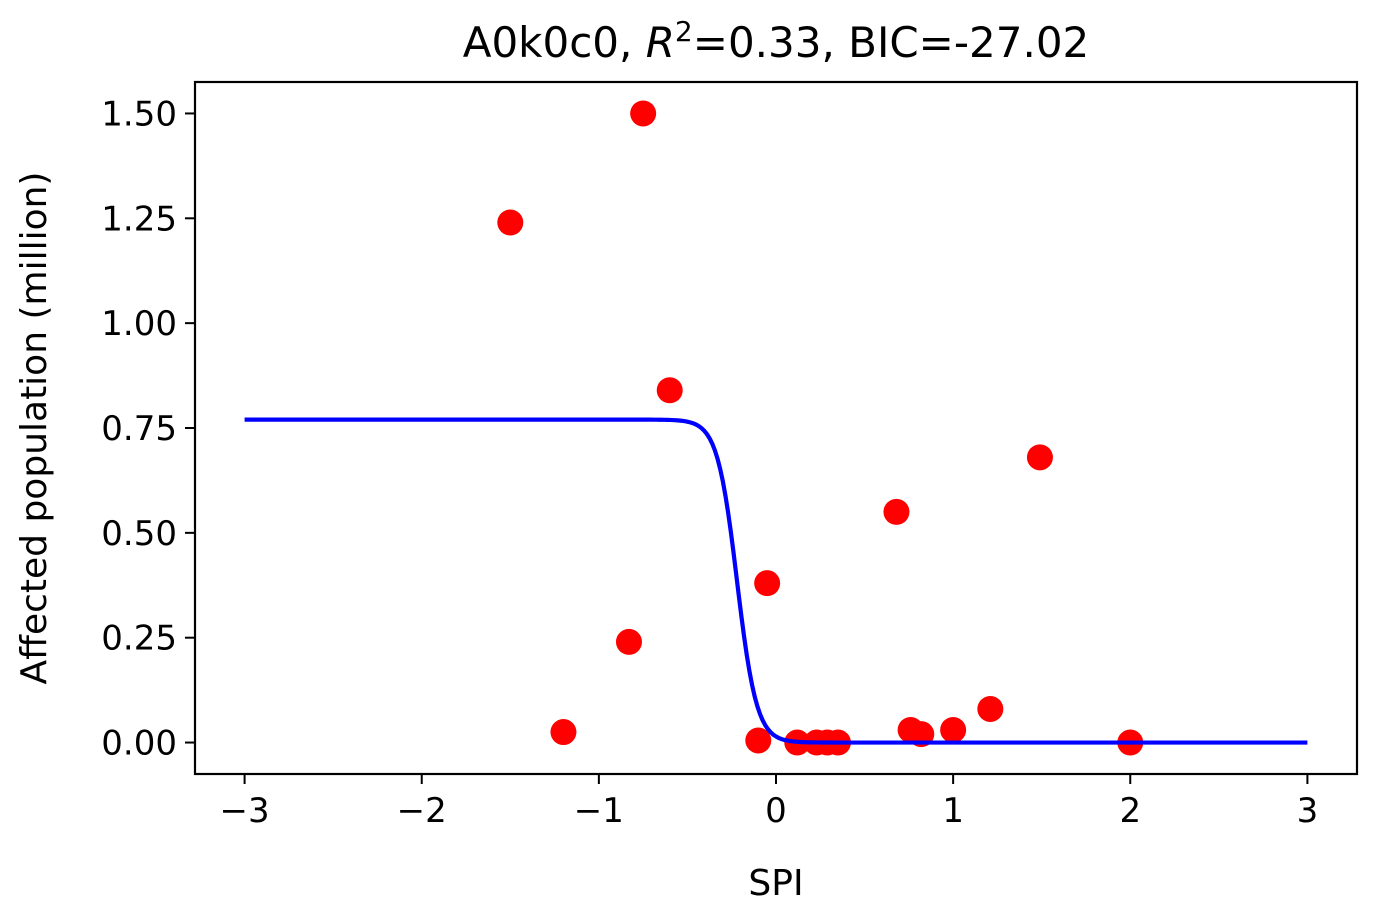 The image size is (1373, 910). I want to click on y-tick-label: 0.00, so click(139, 744).